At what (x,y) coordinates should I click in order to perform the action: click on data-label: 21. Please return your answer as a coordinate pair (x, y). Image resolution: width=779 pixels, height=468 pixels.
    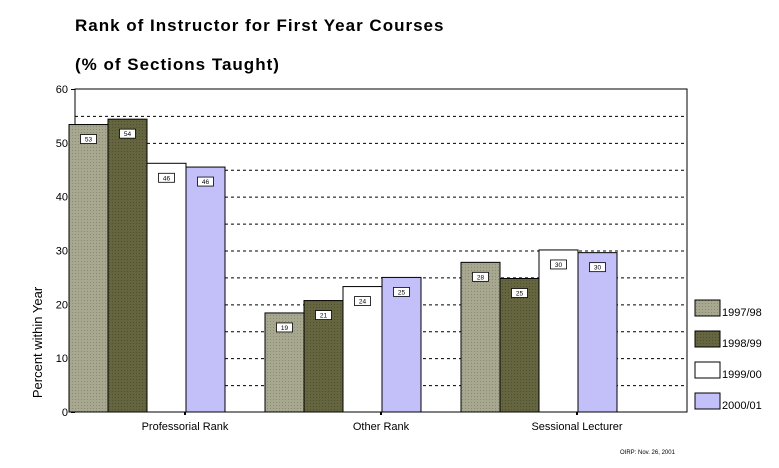
    Looking at the image, I should click on (324, 316).